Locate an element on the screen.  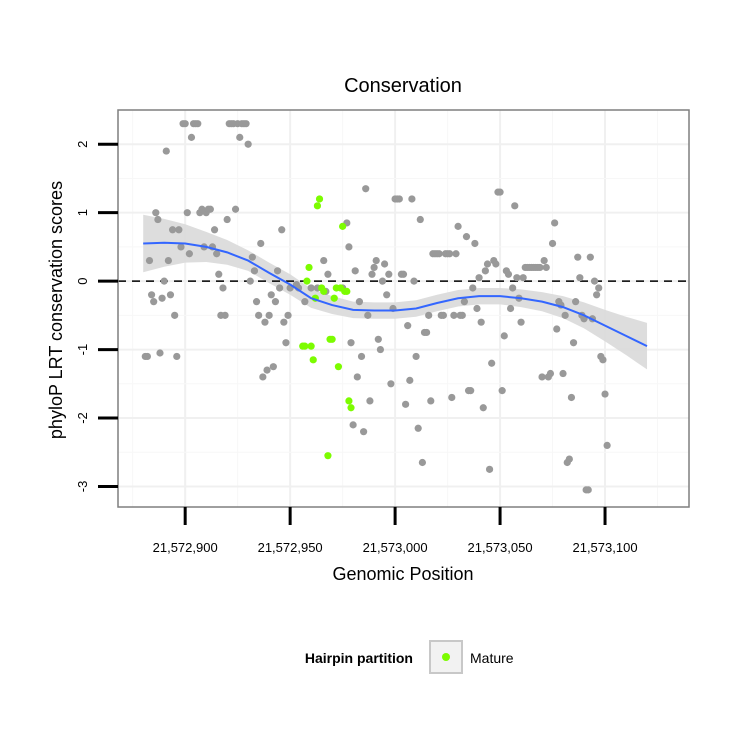
x-tick-label: 21,573,050 is located at coordinates (500, 547).